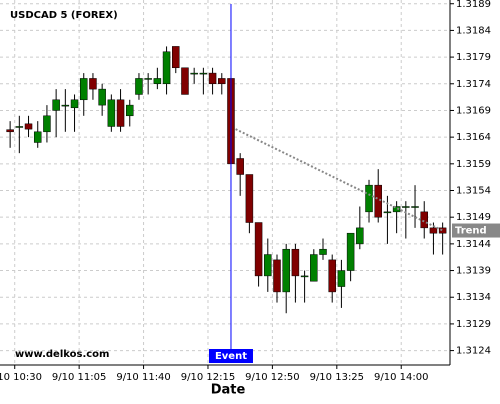 The height and width of the screenshot is (404, 500). I want to click on trend-label: Trend, so click(471, 231).